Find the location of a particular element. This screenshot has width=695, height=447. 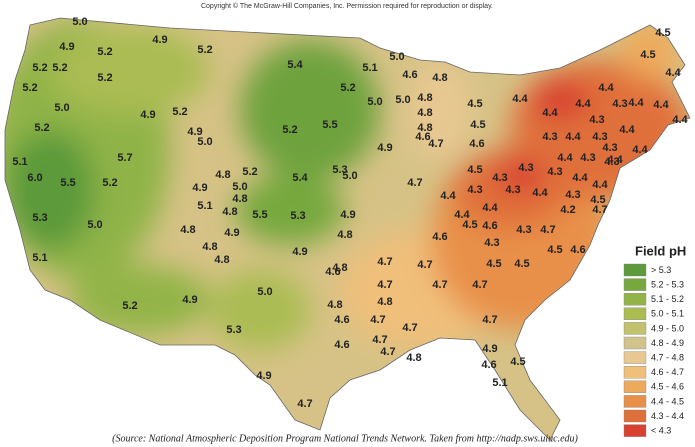

legend-label: 5.2 - 5.3 is located at coordinates (667, 284).